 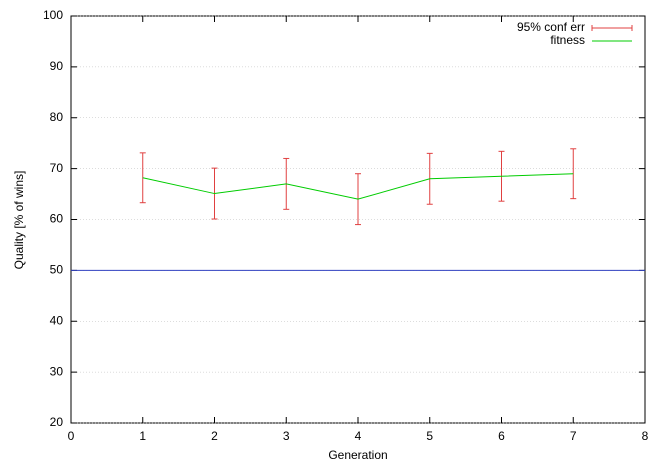 I want to click on y-tick-label: 30, so click(x=57, y=371).